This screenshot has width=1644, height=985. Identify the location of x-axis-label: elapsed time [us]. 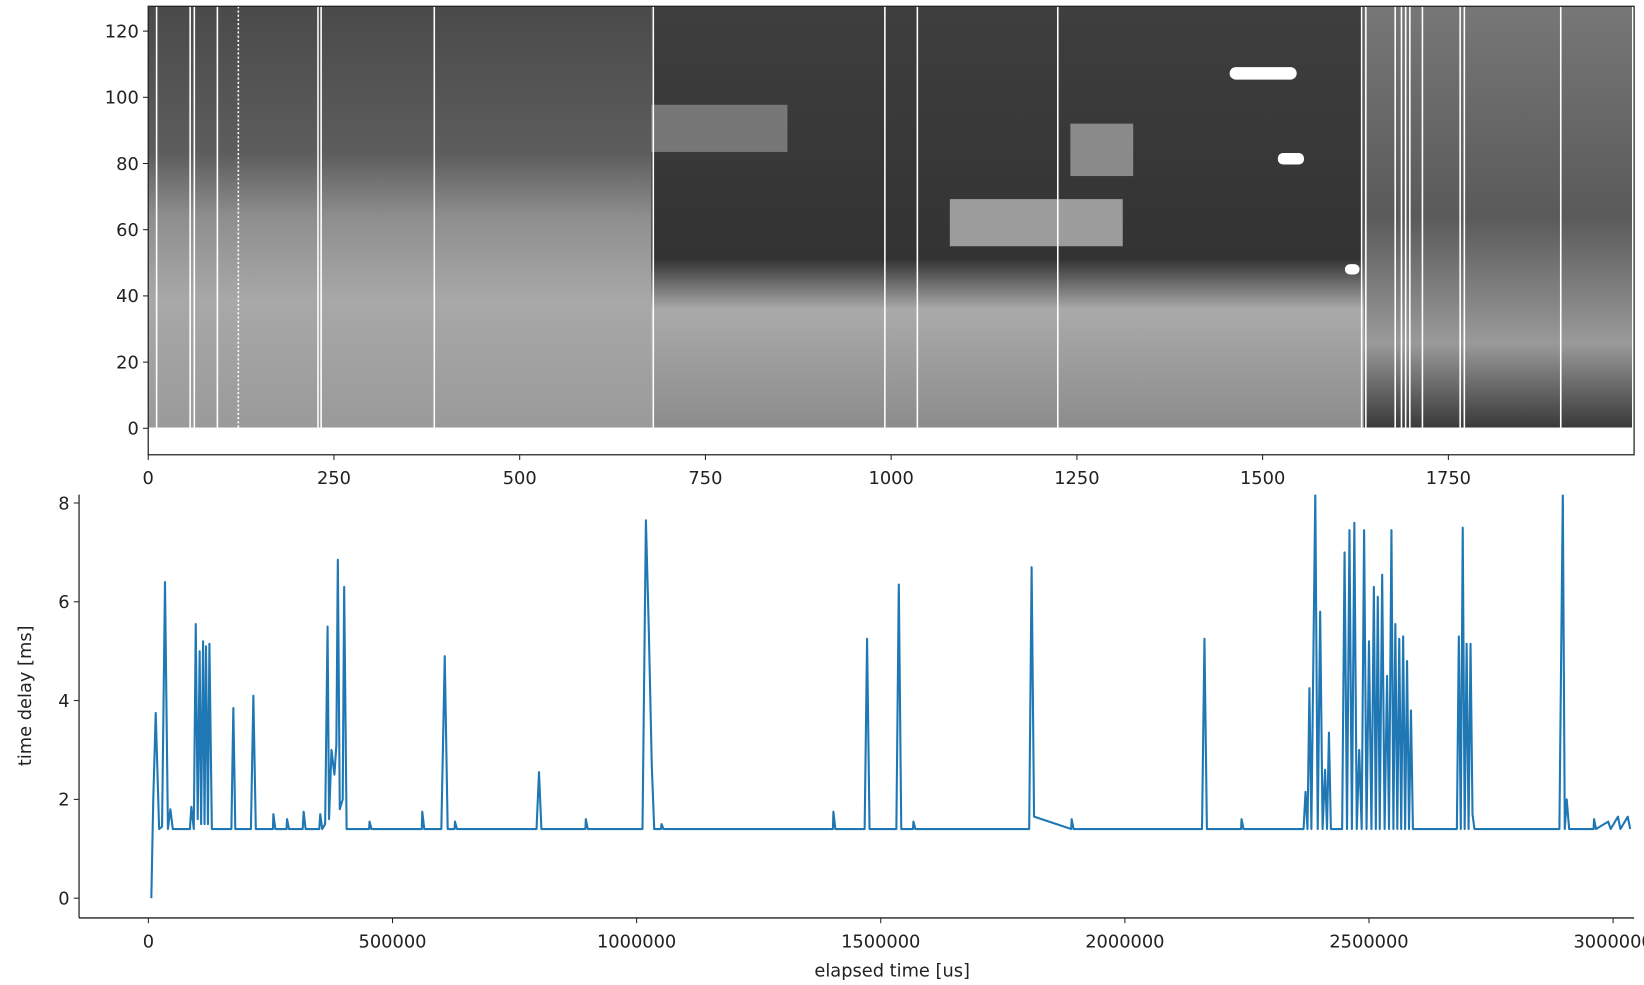
(892, 971).